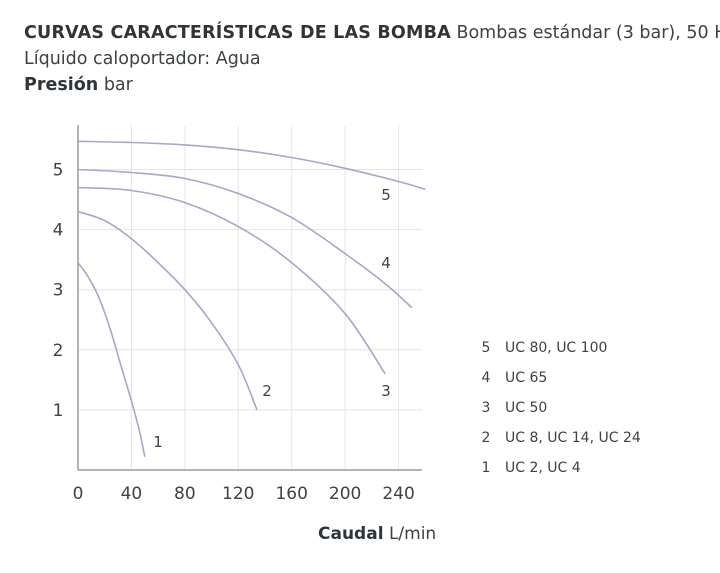 The image size is (720, 573). Describe the element at coordinates (58, 351) in the screenshot. I see `y-tick-label: 2` at that location.